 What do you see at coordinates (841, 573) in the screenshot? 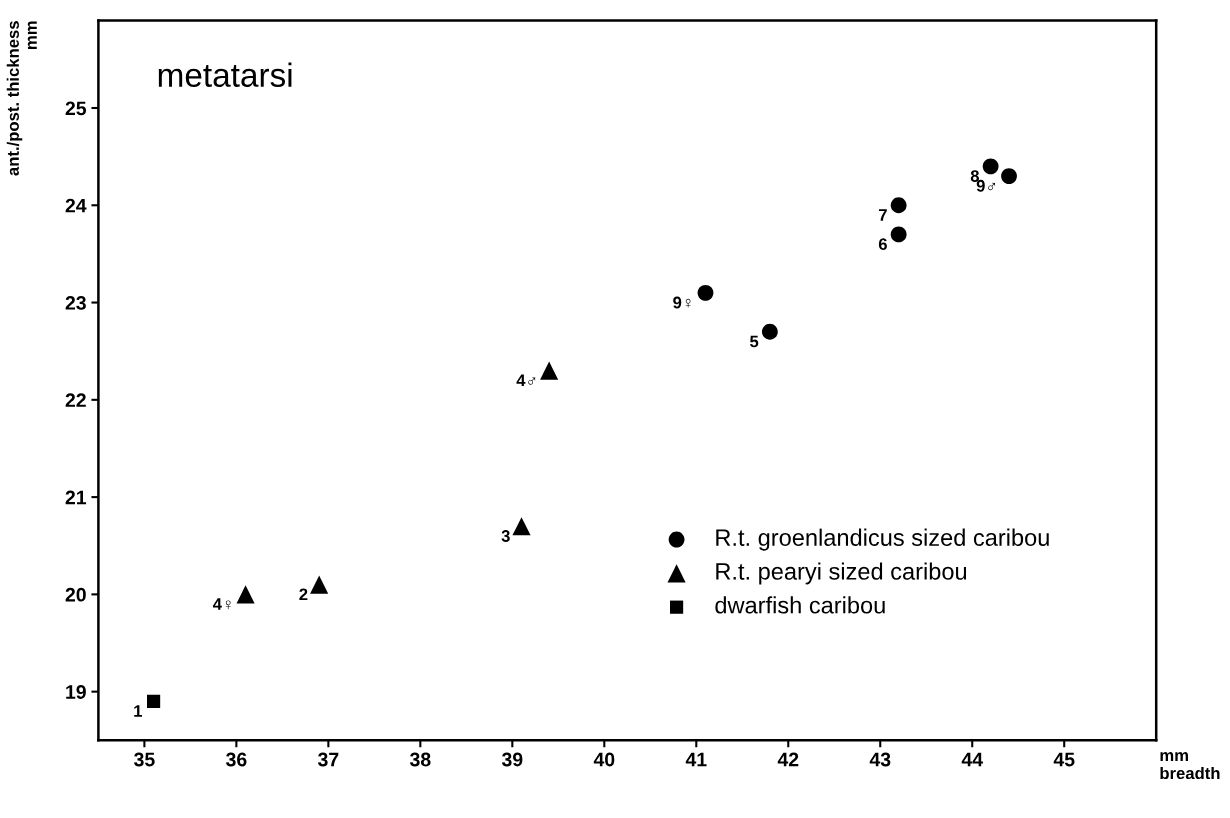
I see `legend-label: R.t. pearyi sized caribou` at bounding box center [841, 573].